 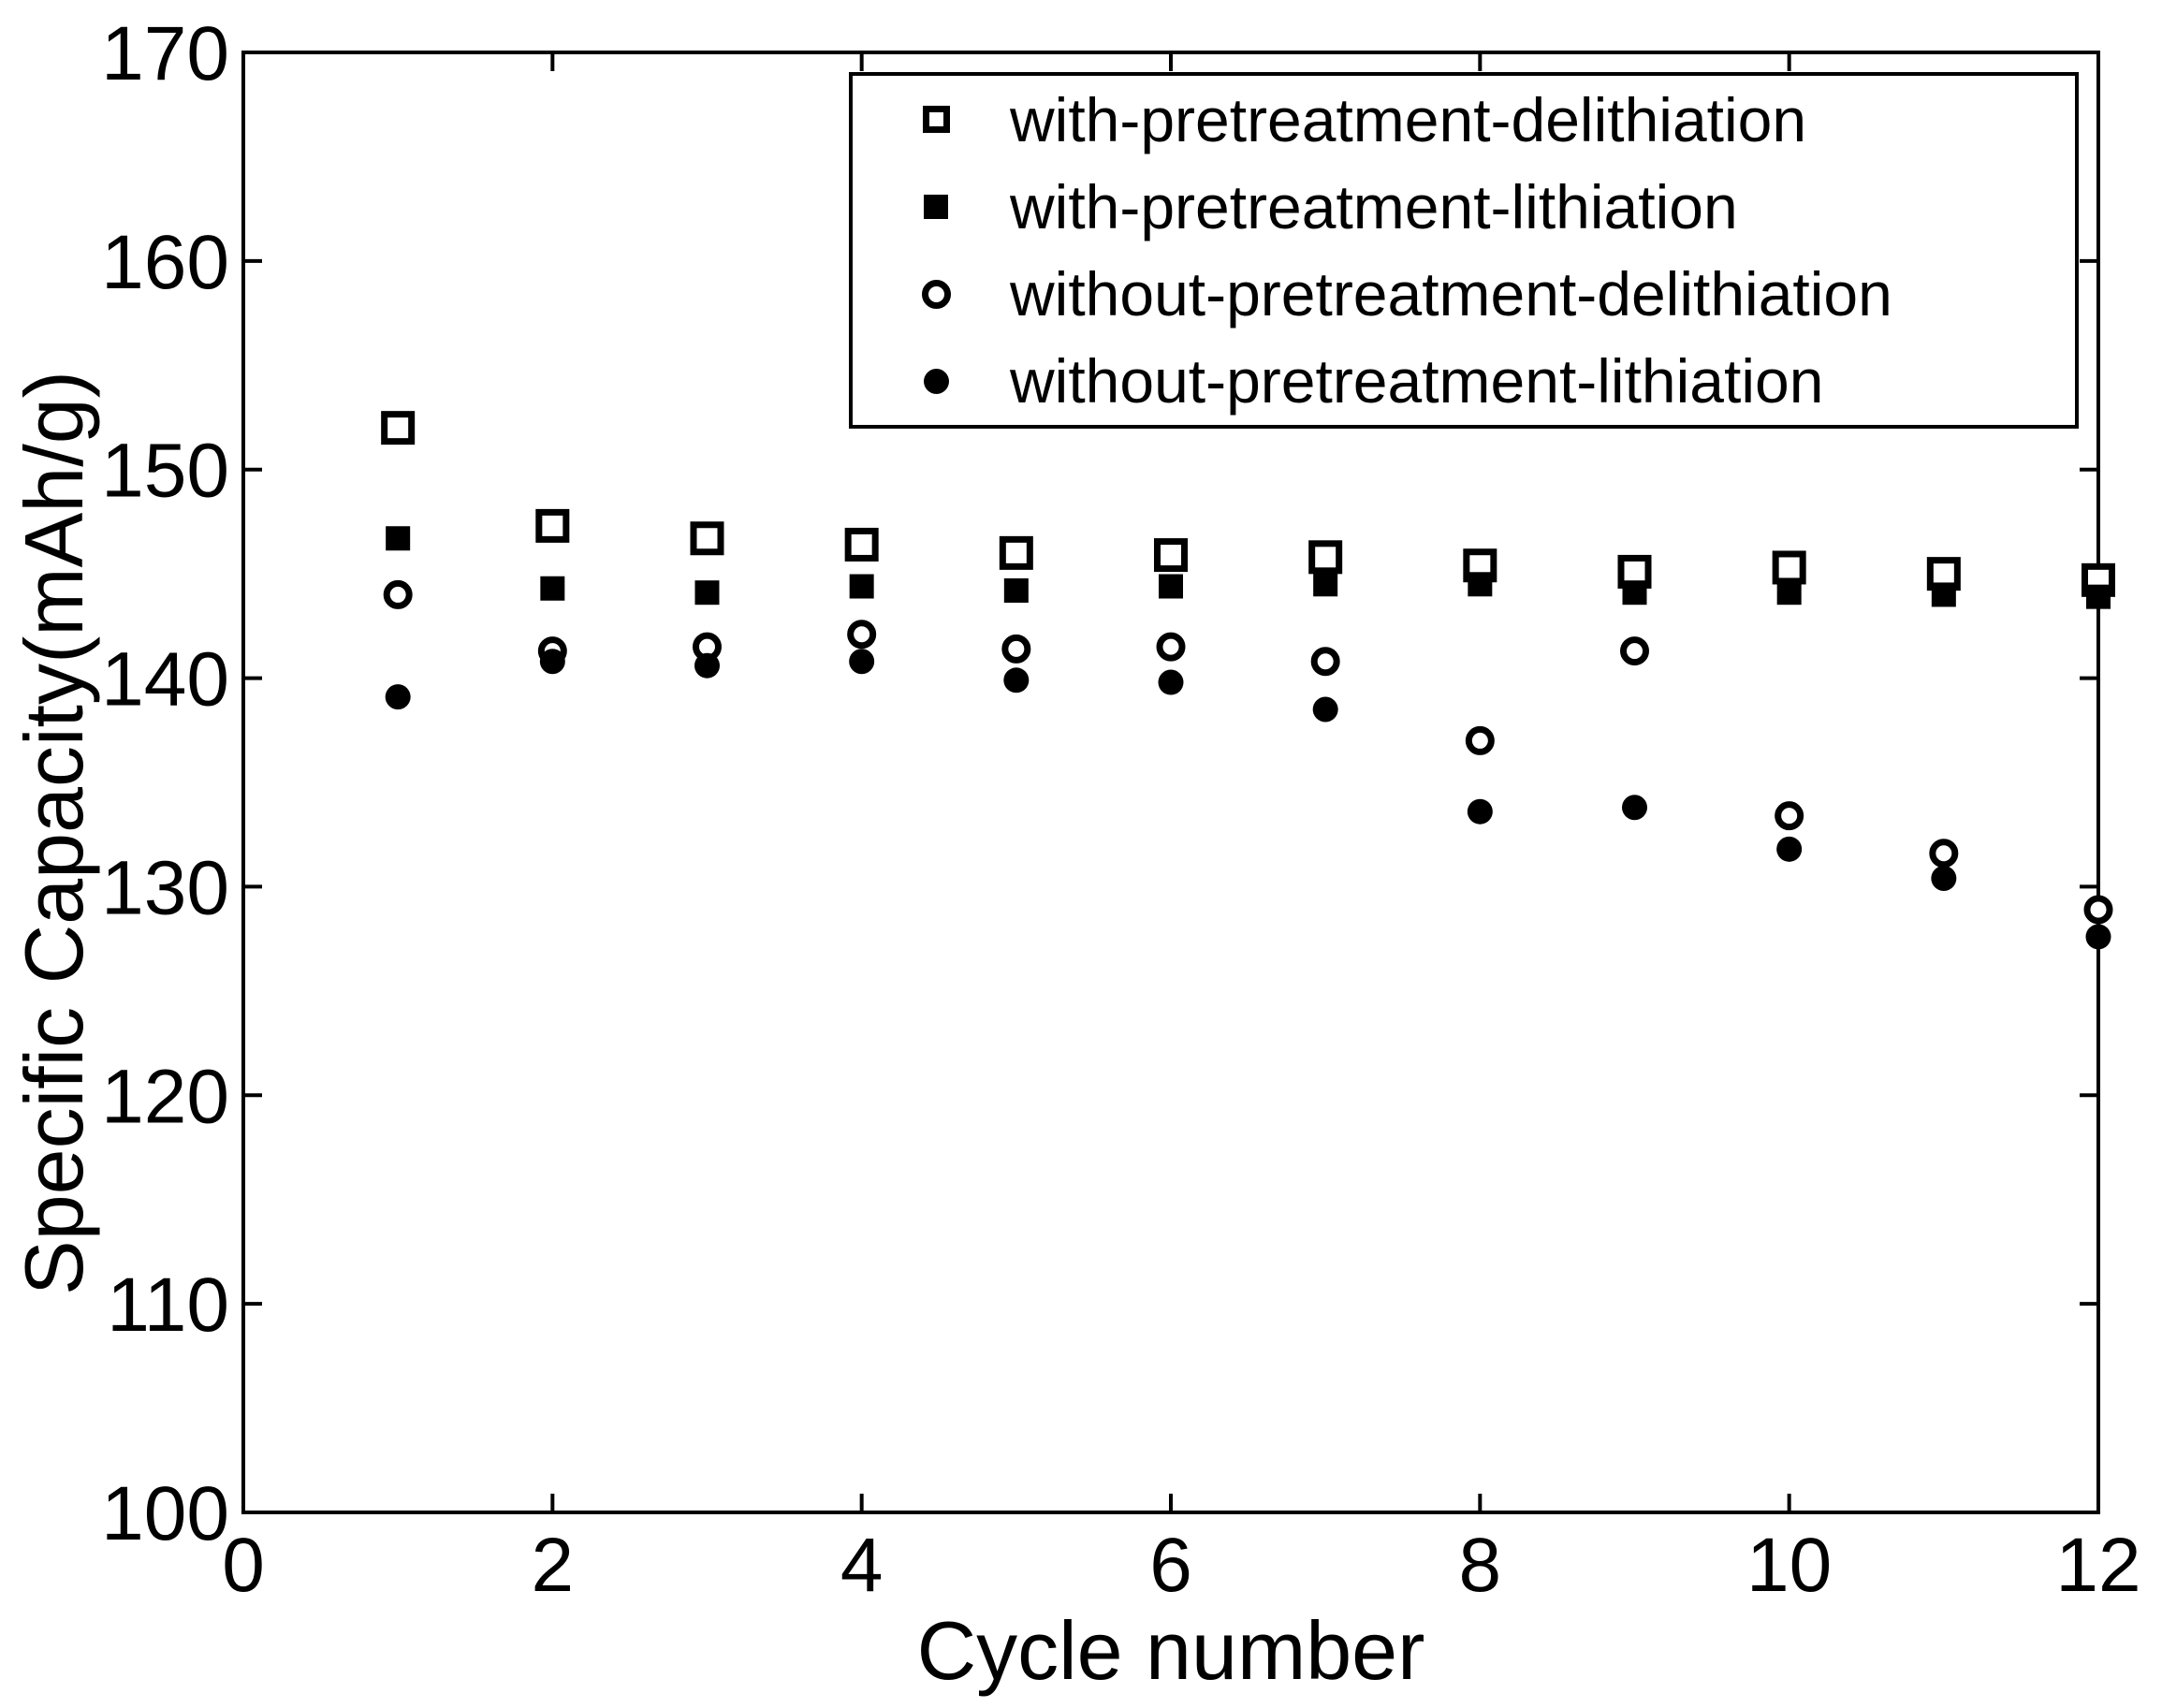 What do you see at coordinates (1480, 1565) in the screenshot?
I see `x-tick-label: 8` at bounding box center [1480, 1565].